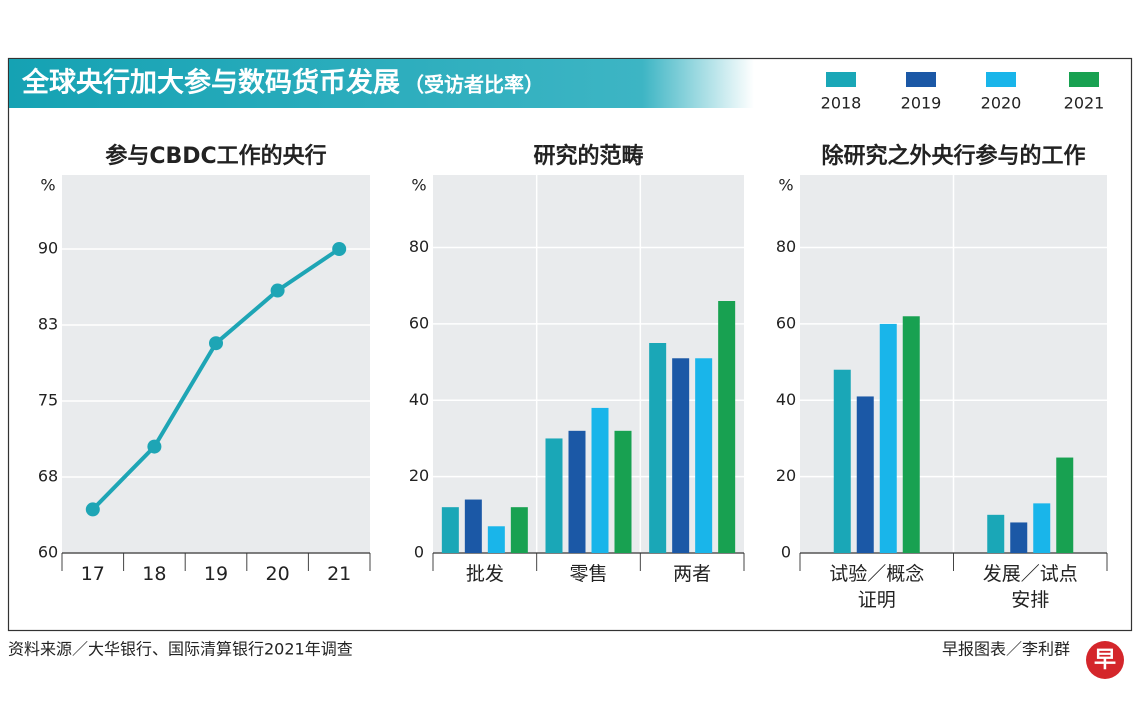 The height and width of the screenshot is (712, 1140). What do you see at coordinates (474, 85) in the screenshot?
I see `subtitle: （受访者比率）` at bounding box center [474, 85].